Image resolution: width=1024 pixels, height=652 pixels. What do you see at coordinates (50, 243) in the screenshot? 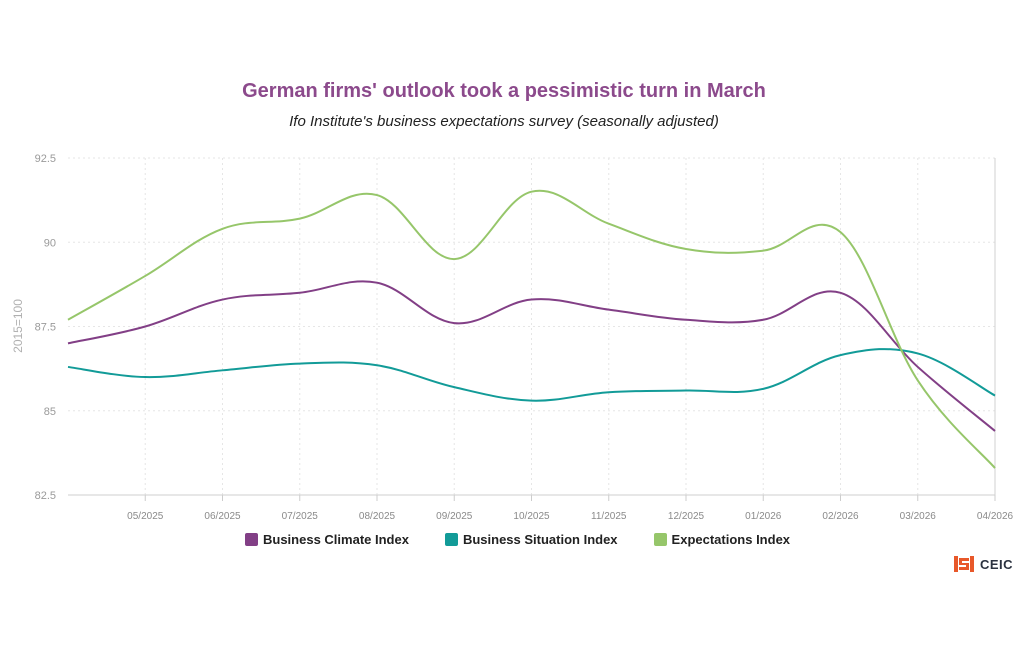
I see `y-tick-label: 90` at bounding box center [50, 243].